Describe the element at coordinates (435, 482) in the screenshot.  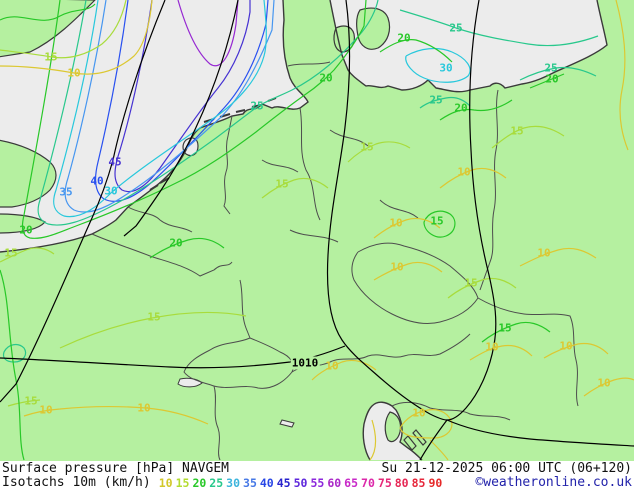
I see `scale-value: 90` at that location.